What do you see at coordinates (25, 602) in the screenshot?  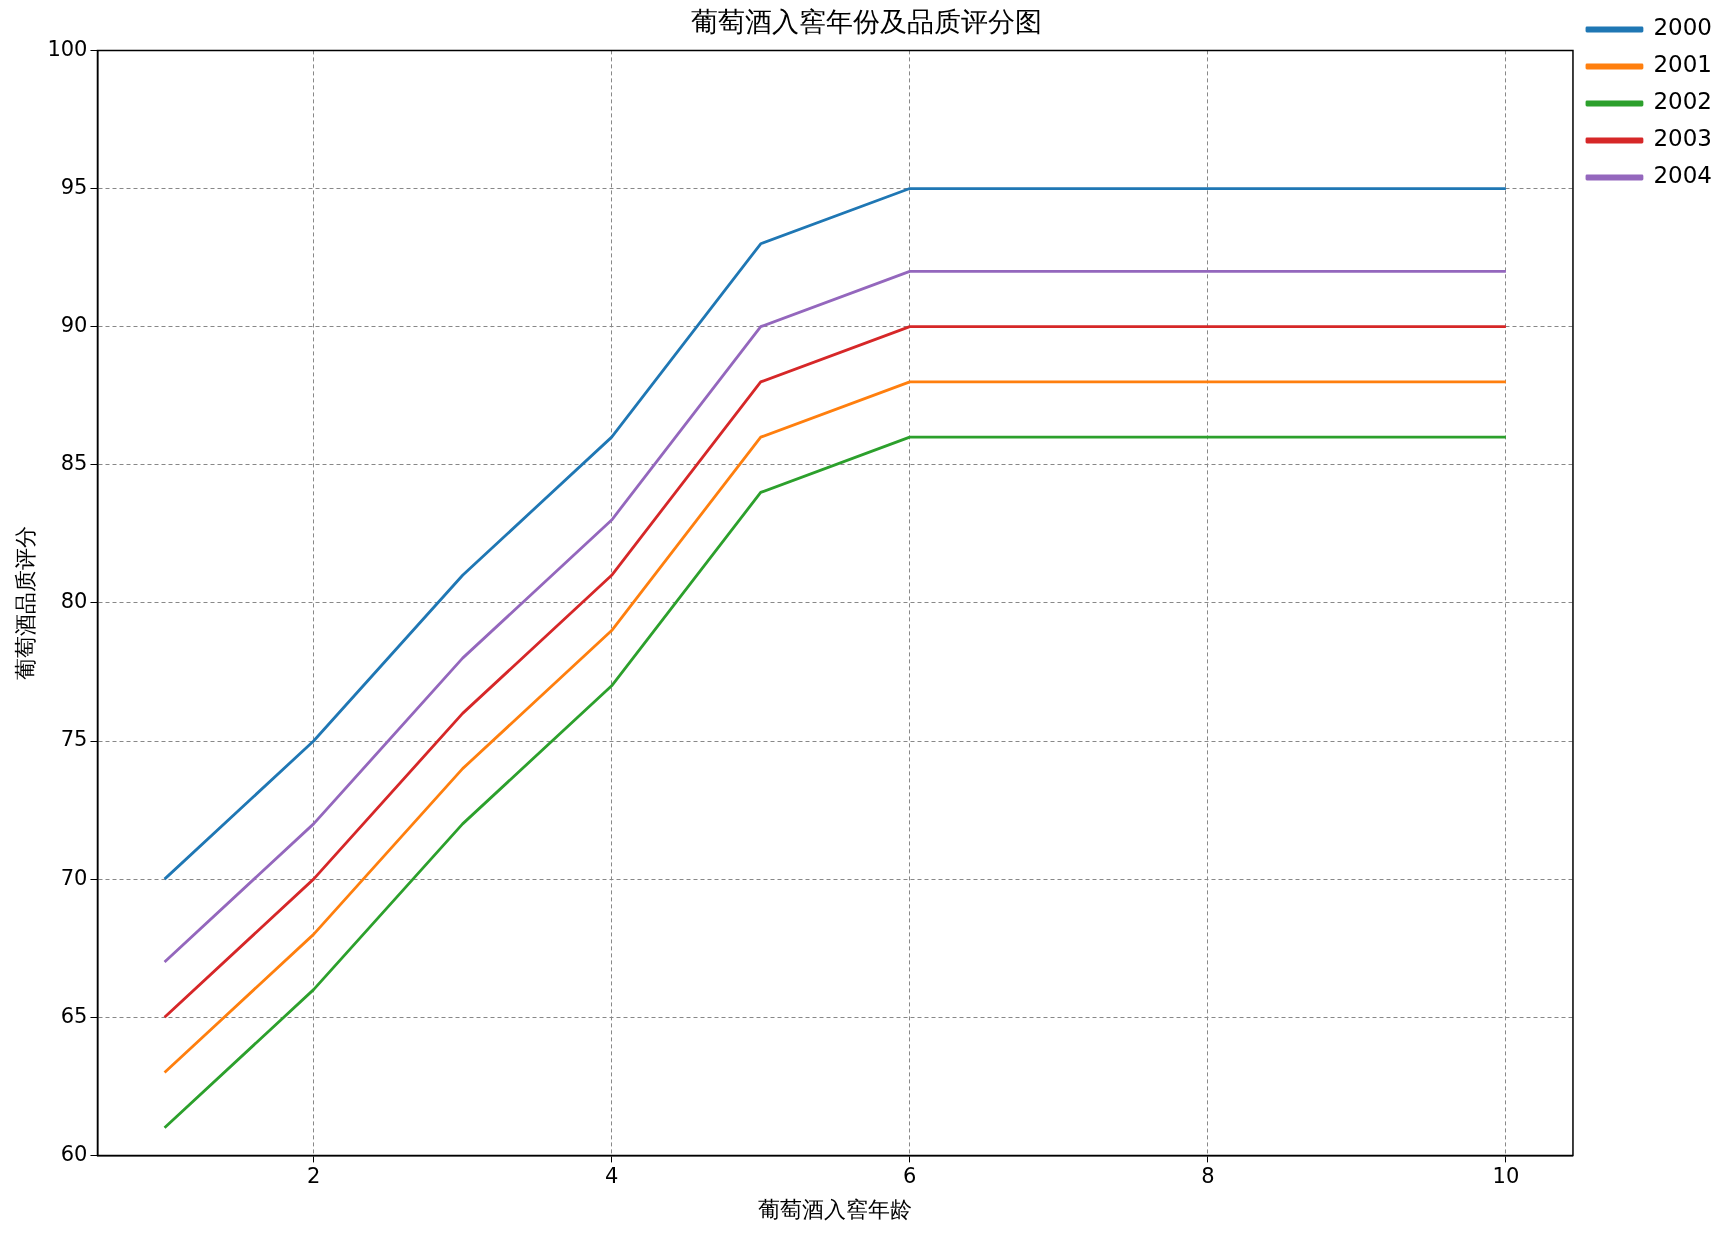 I see `y-axis-title: 葡萄酒品质评分` at bounding box center [25, 602].